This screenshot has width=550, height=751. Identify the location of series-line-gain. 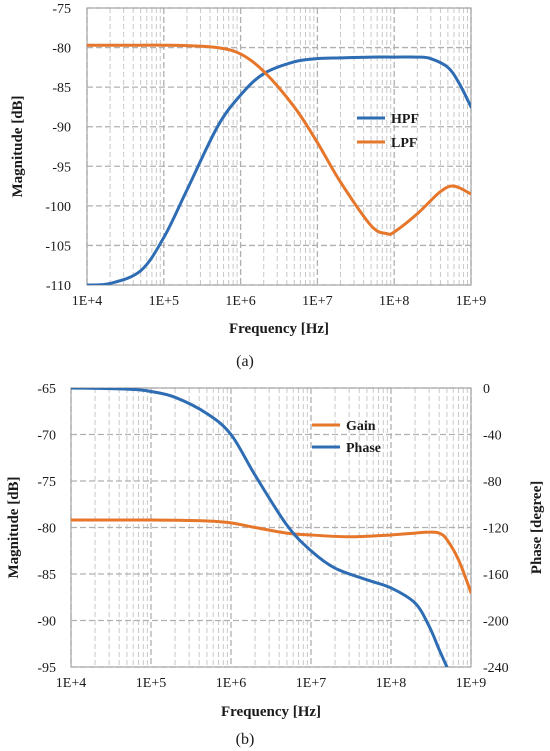
(271, 556).